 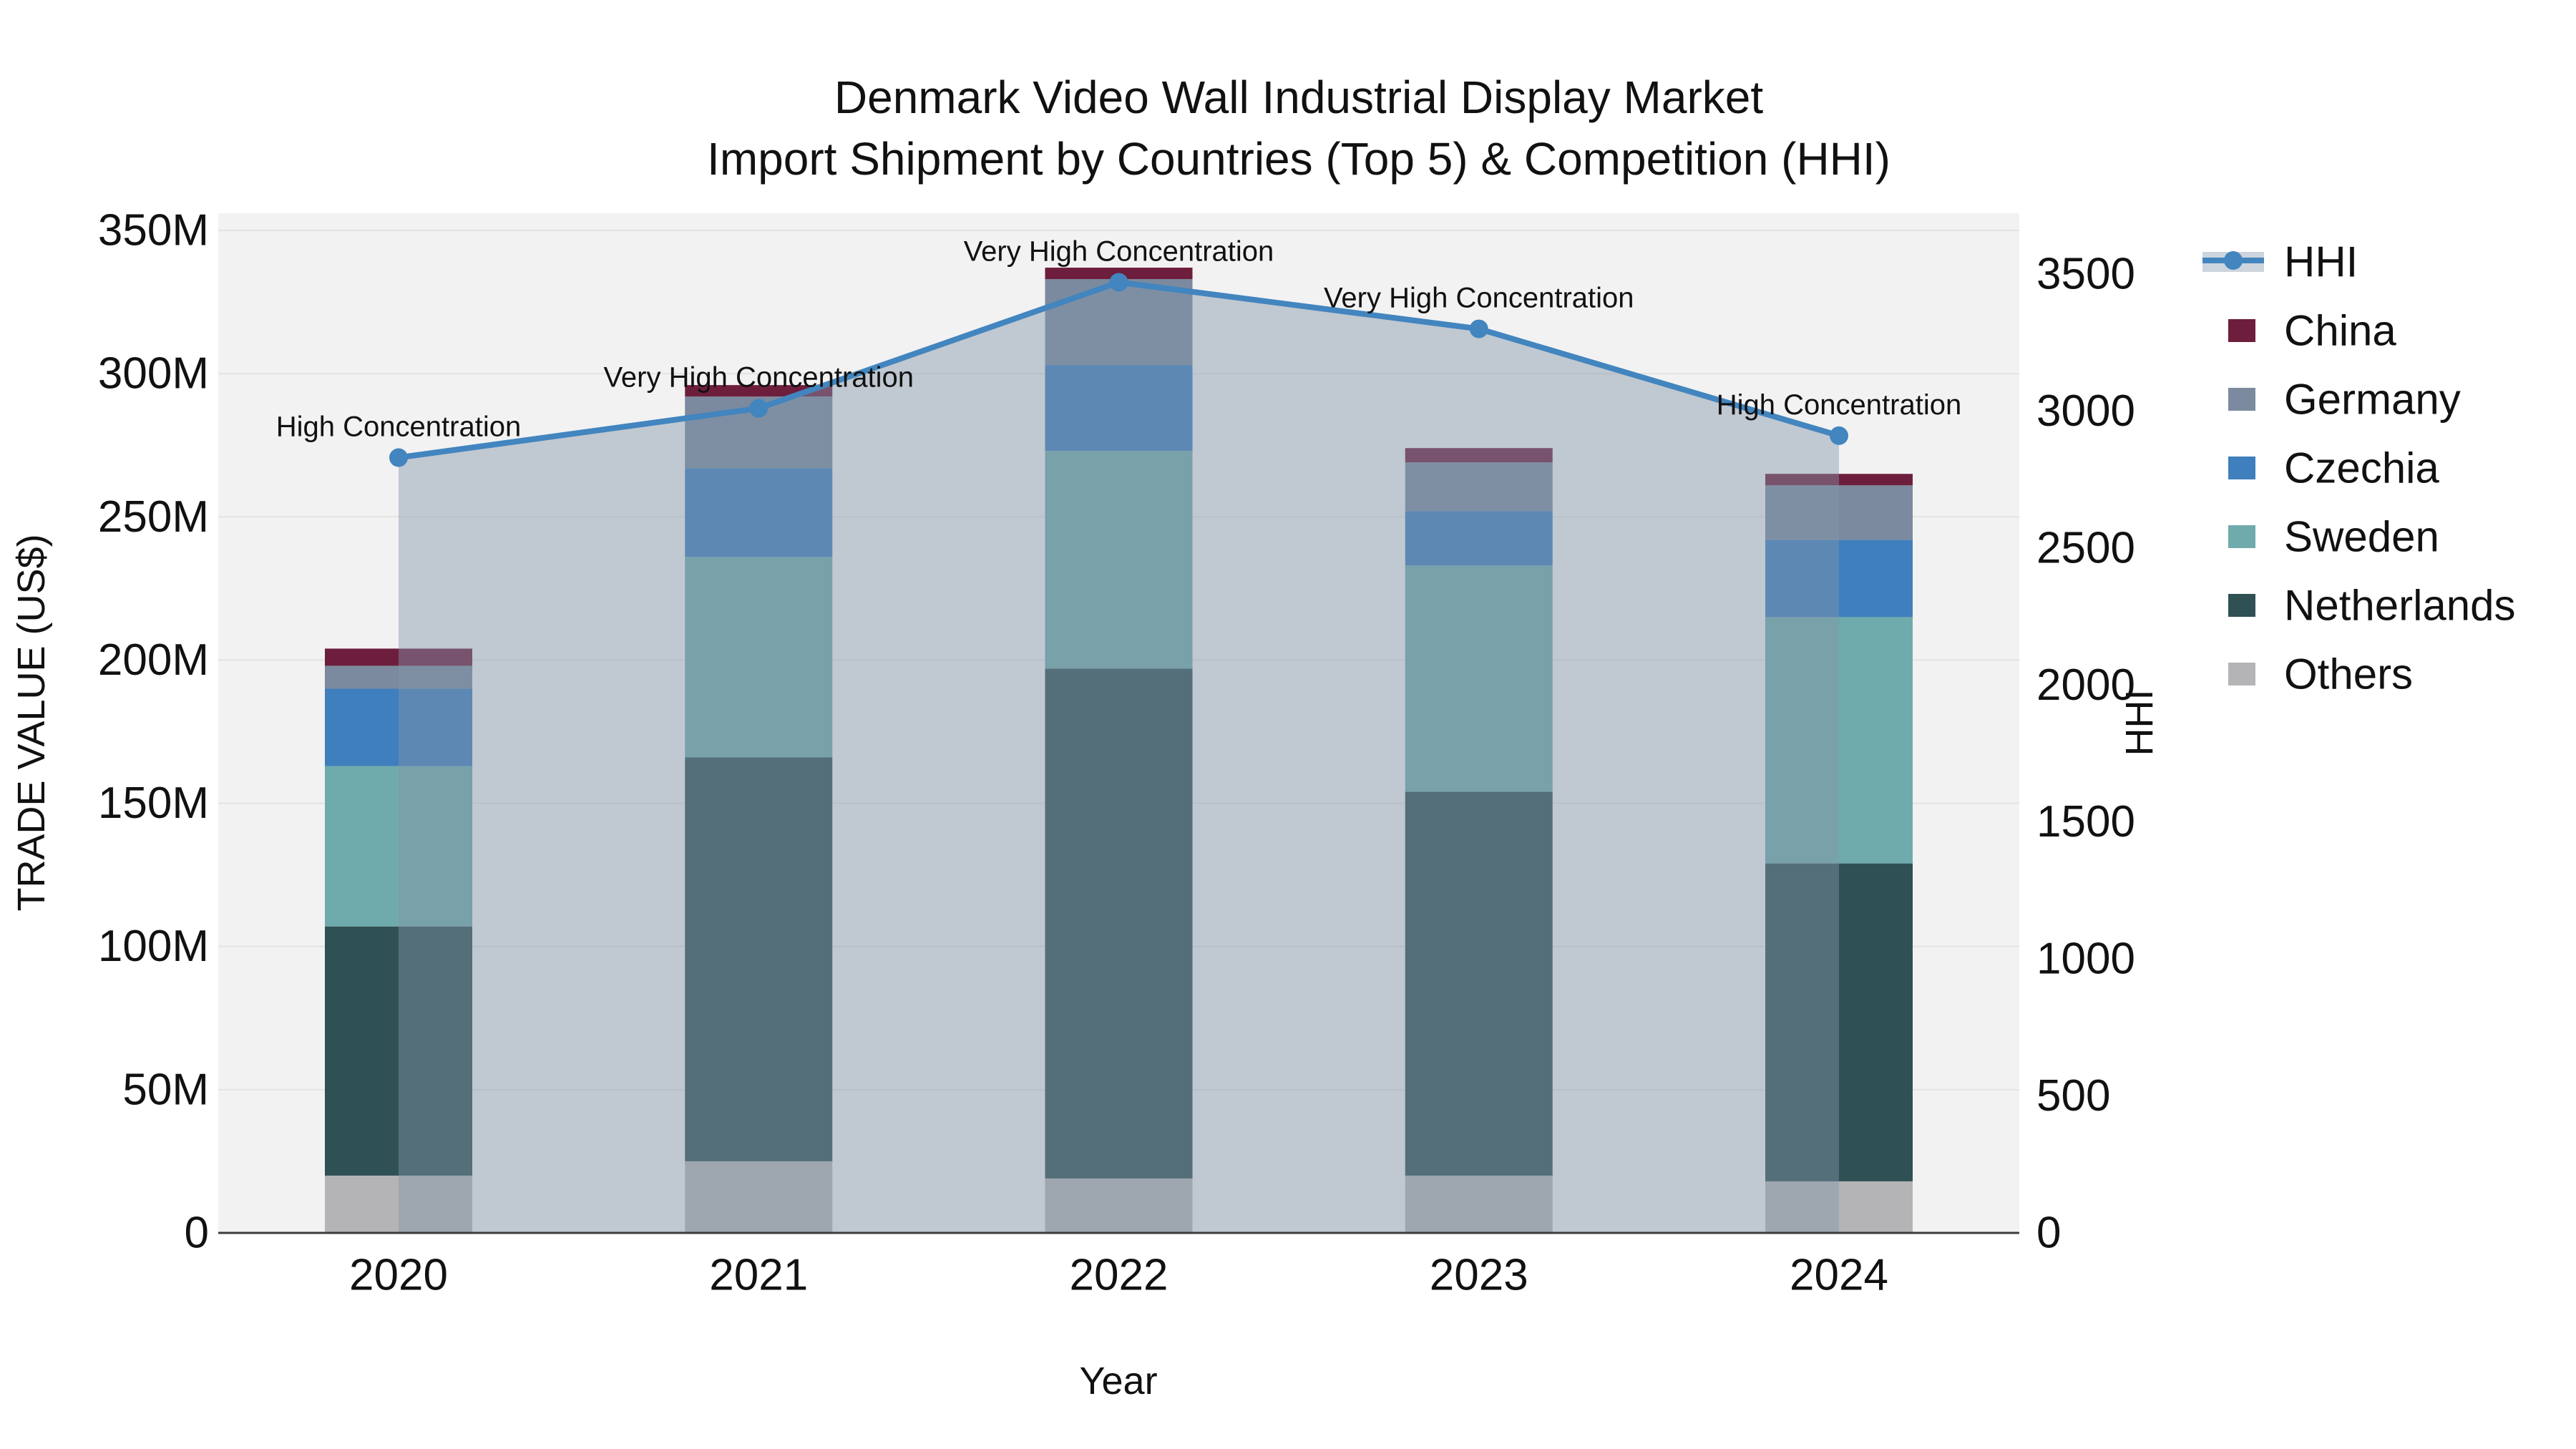 I want to click on y-axis-title-right: HHI, so click(x=2139, y=723).